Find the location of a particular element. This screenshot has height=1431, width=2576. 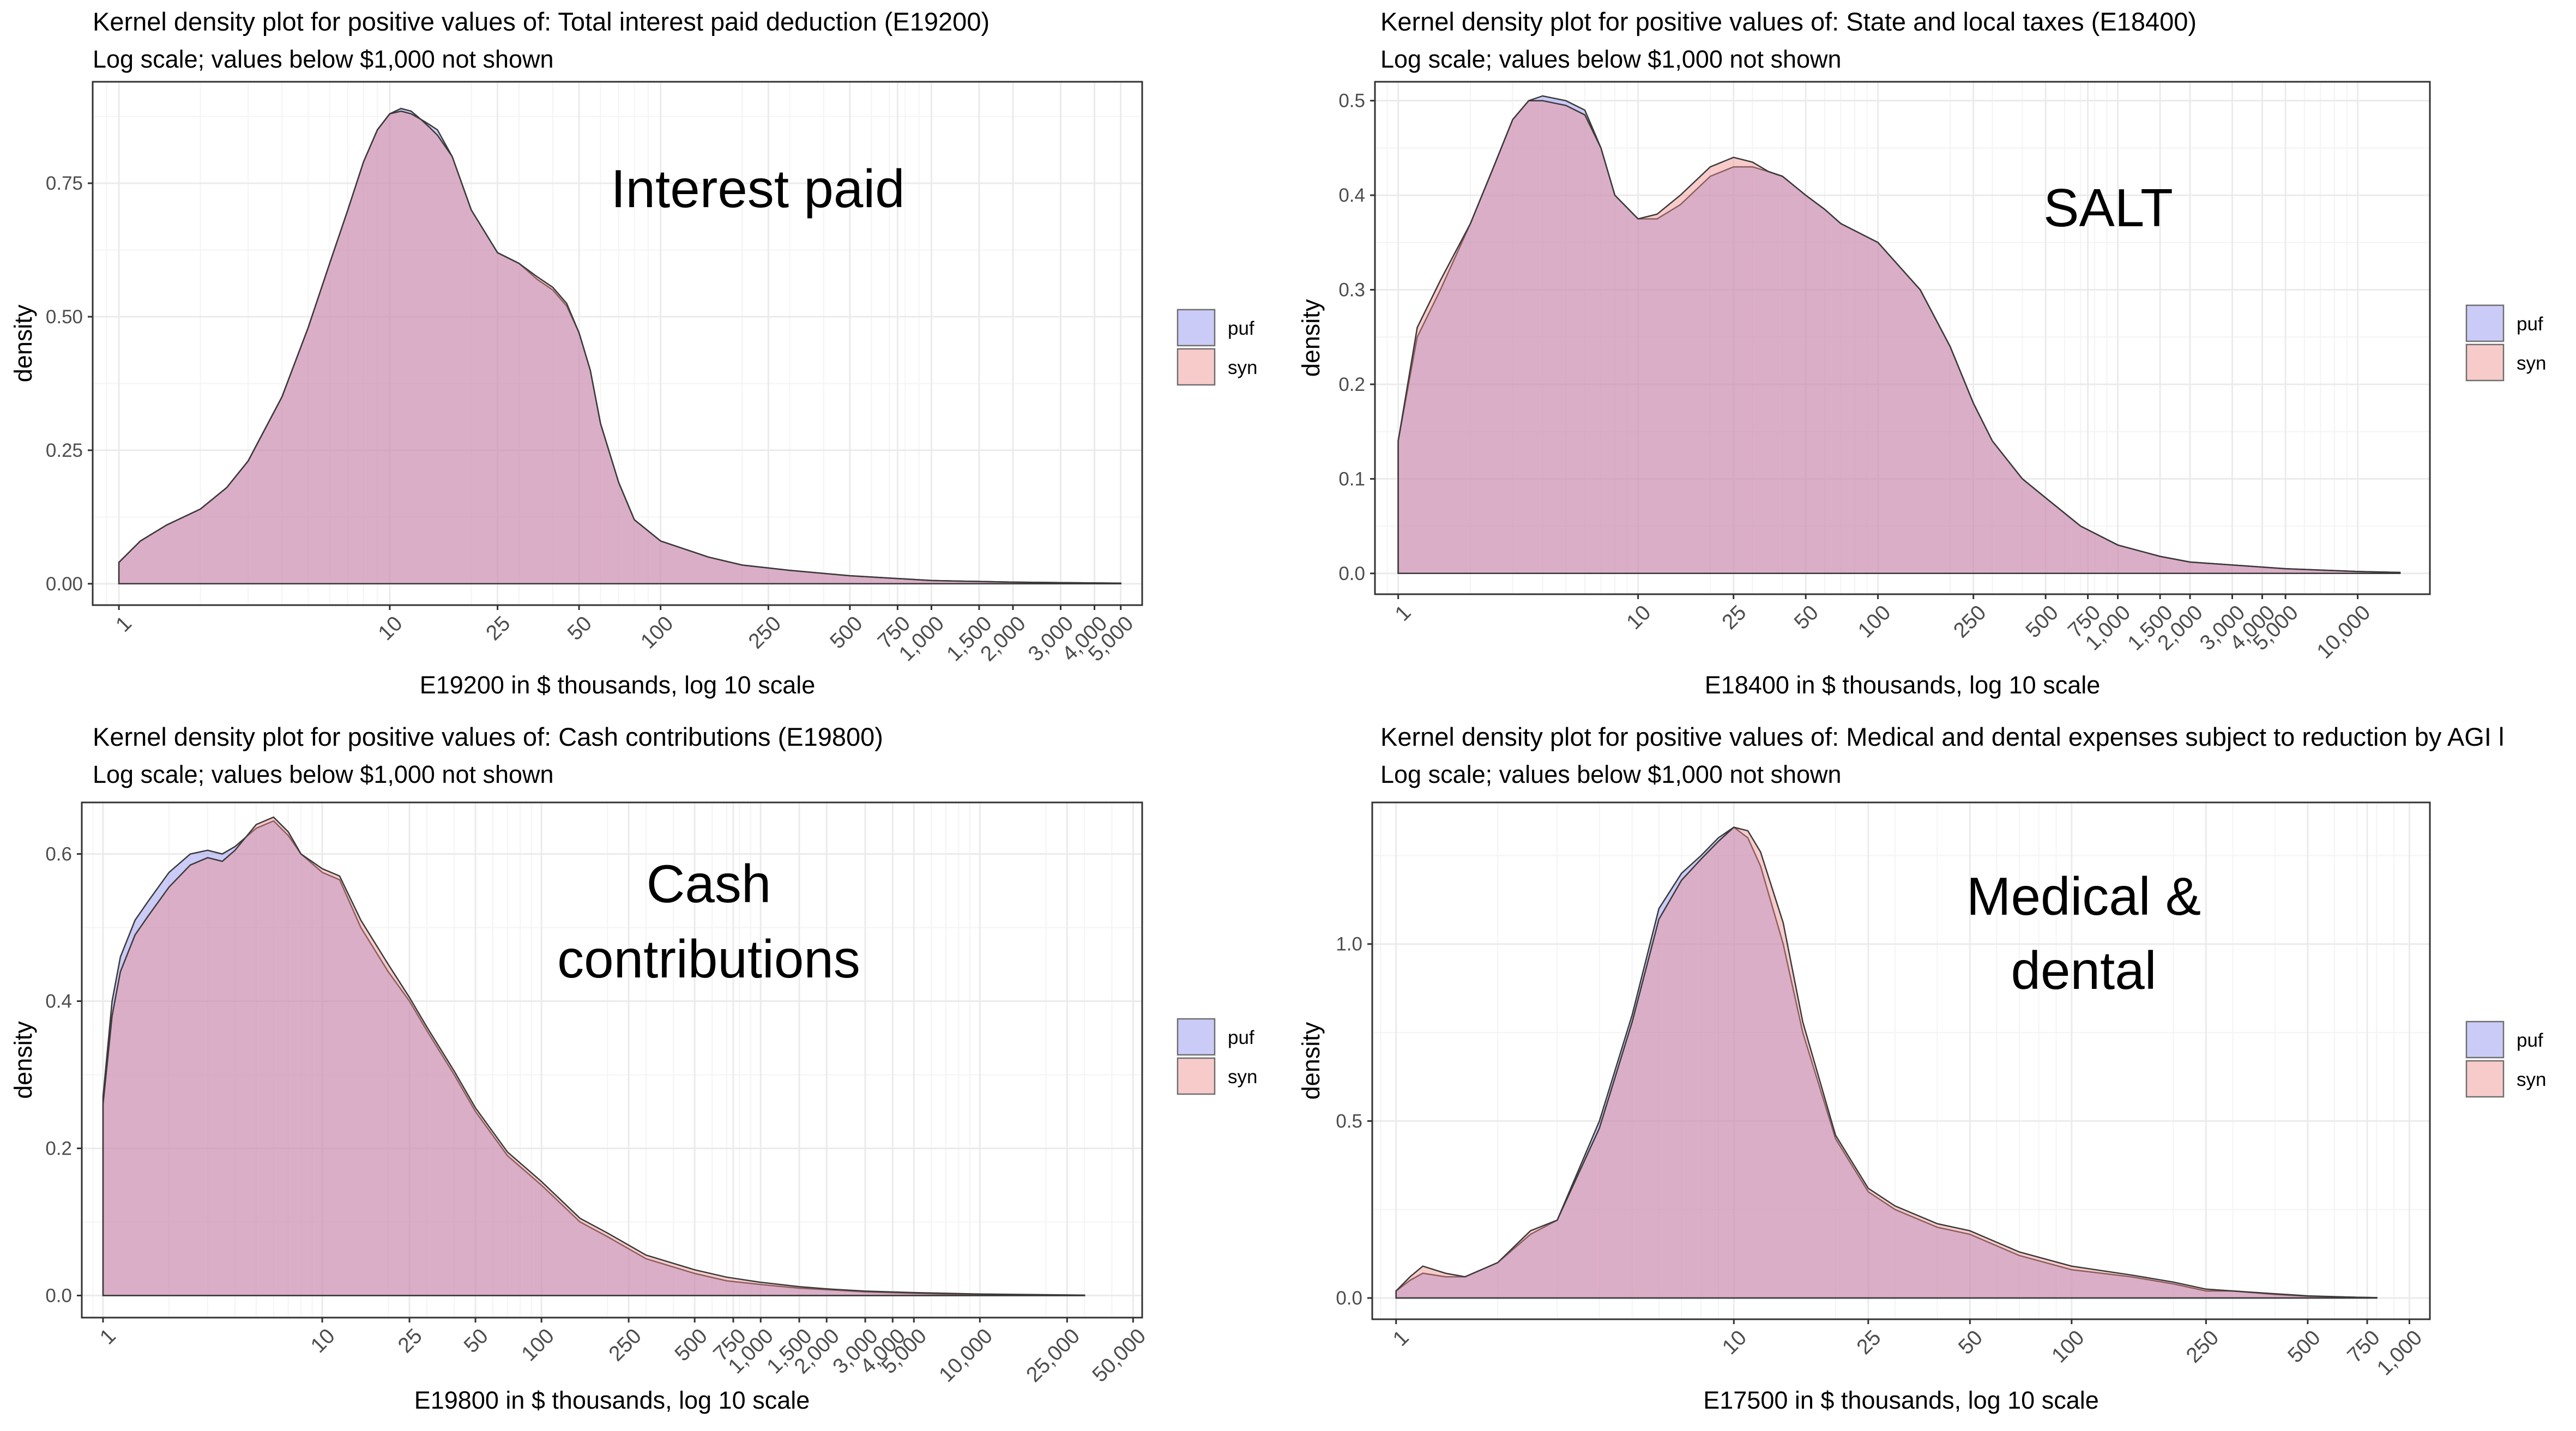

chart-annotation: dental is located at coordinates (2084, 970).